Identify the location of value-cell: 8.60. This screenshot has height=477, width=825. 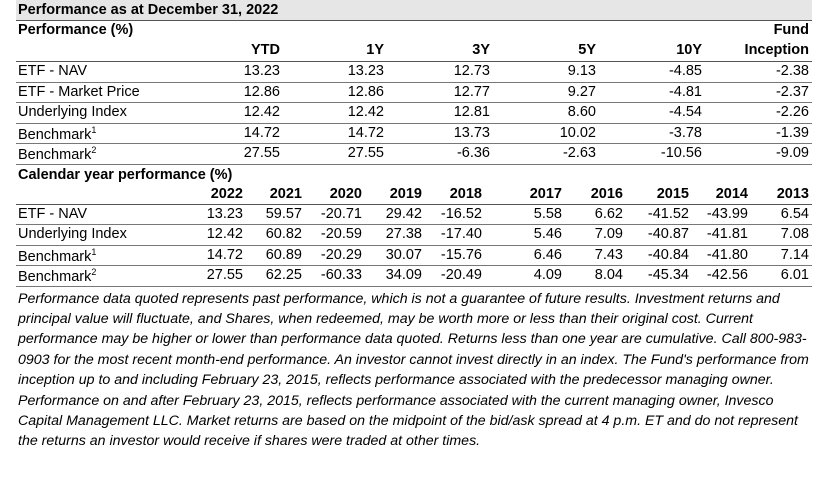
(581, 112).